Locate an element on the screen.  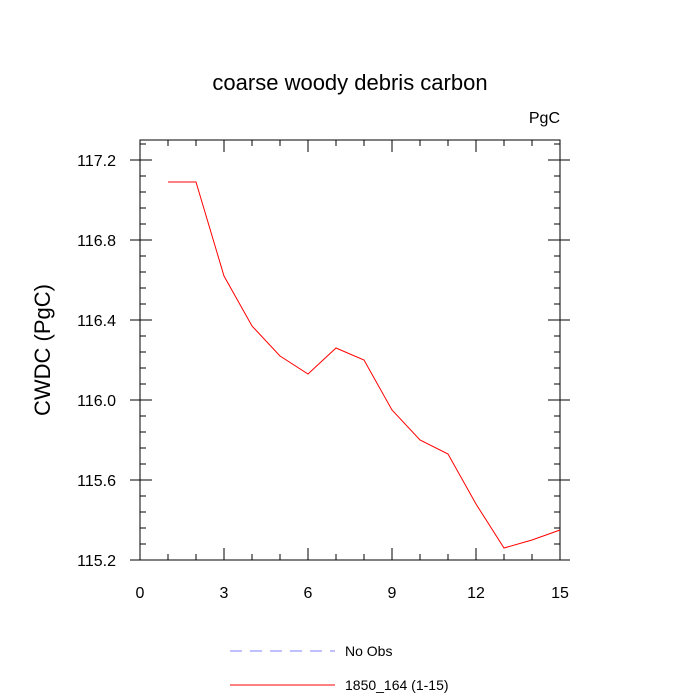
x-tick-label: 3 is located at coordinates (224, 593).